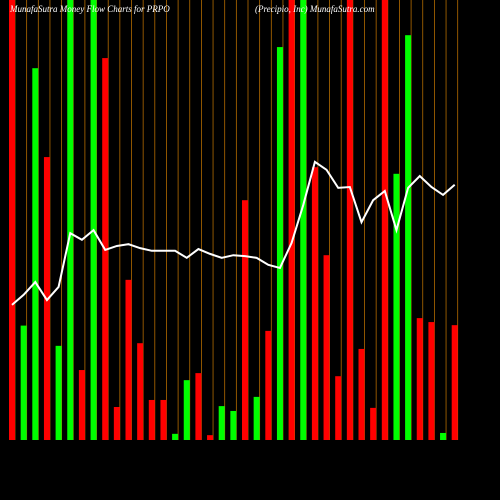  Describe the element at coordinates (315, 9) in the screenshot. I see `chart-subtitle: (Precipio, Inc) MunafaSutra.com` at that location.